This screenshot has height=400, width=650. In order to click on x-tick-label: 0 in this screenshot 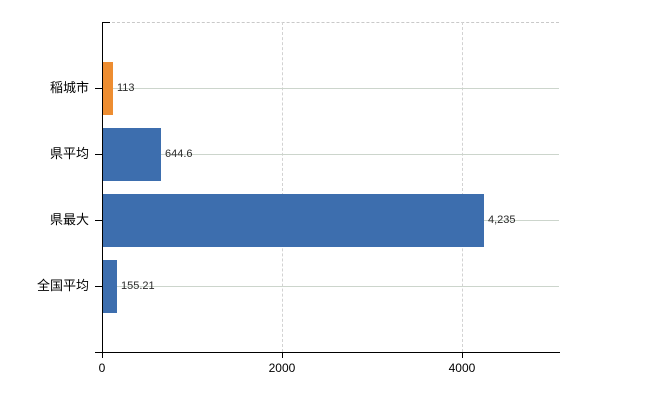, I will do `click(102, 368)`.